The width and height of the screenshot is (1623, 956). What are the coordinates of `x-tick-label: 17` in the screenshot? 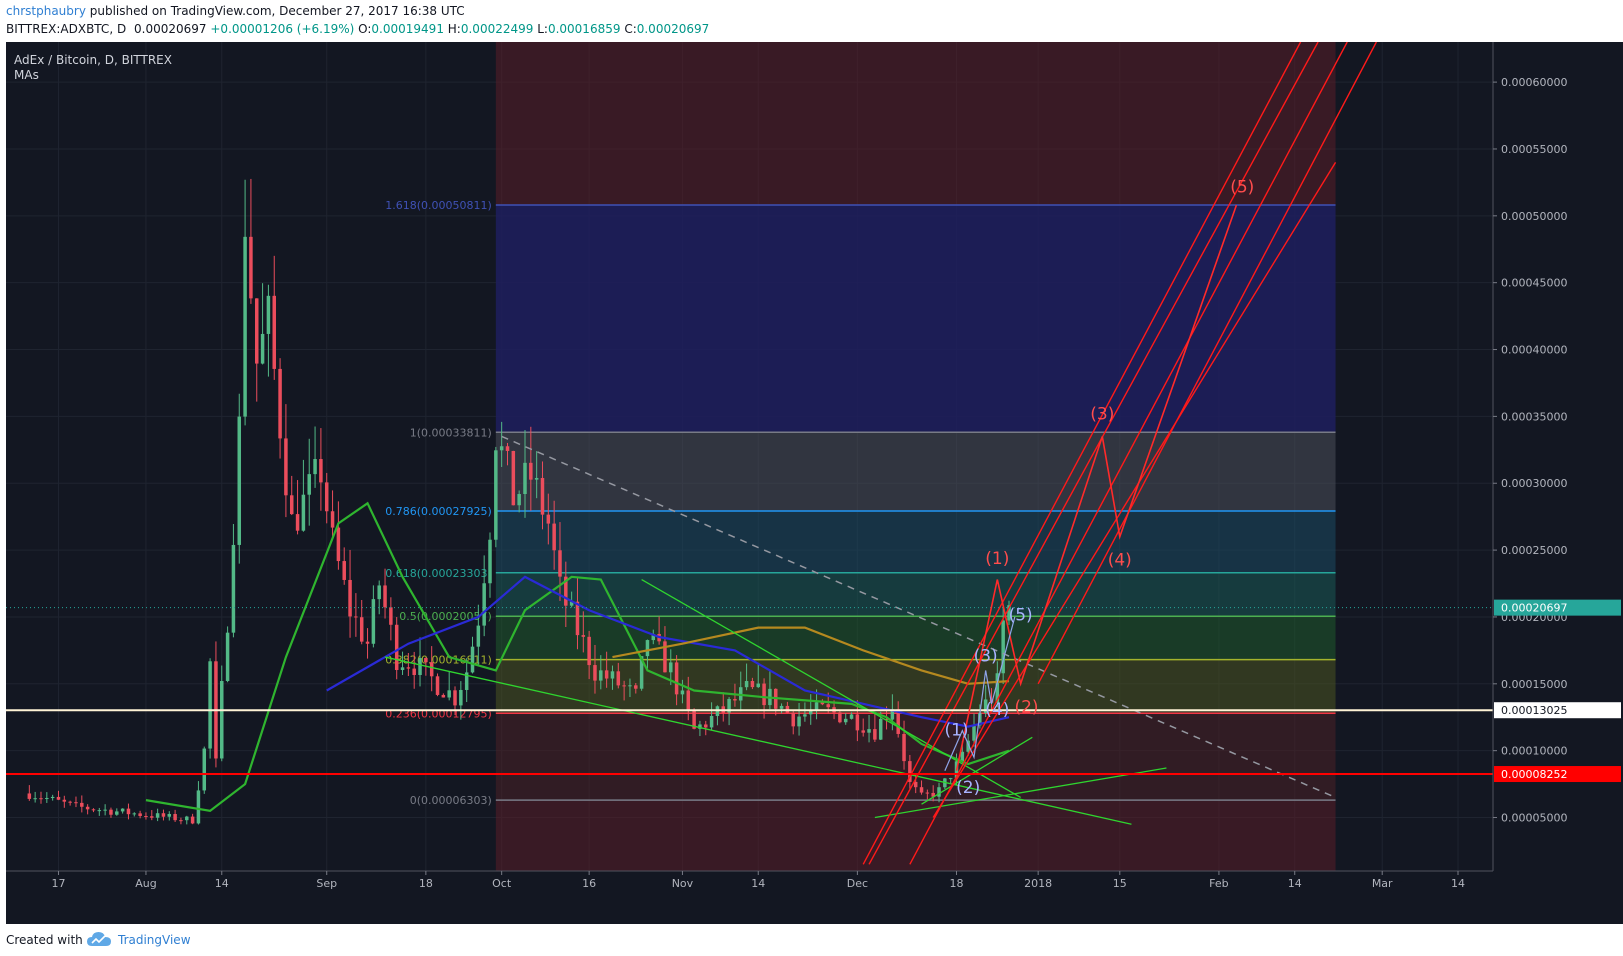 It's located at (58, 883).